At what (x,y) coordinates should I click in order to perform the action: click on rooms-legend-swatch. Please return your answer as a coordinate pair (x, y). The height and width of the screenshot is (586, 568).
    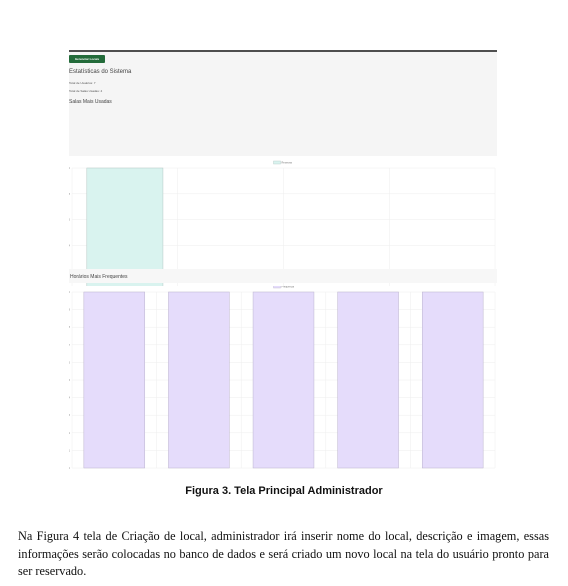
    Looking at the image, I should click on (277, 162).